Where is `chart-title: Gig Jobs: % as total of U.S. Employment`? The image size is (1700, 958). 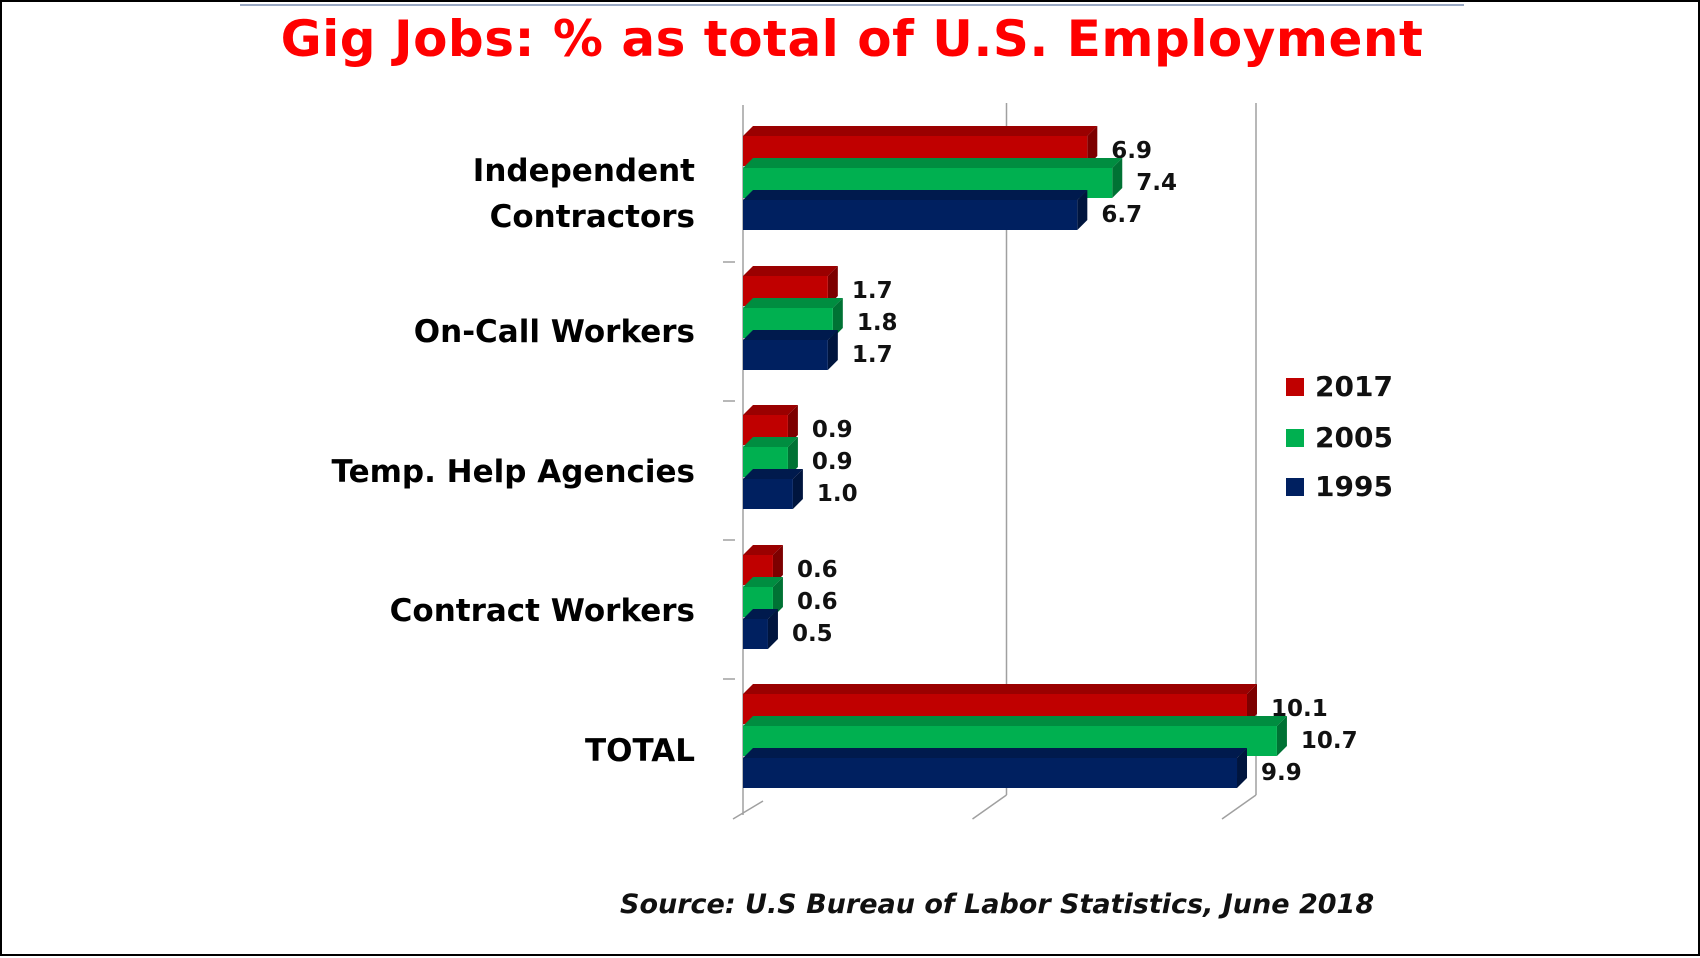
chart-title: Gig Jobs: % as total of U.S. Employment is located at coordinates (852, 39).